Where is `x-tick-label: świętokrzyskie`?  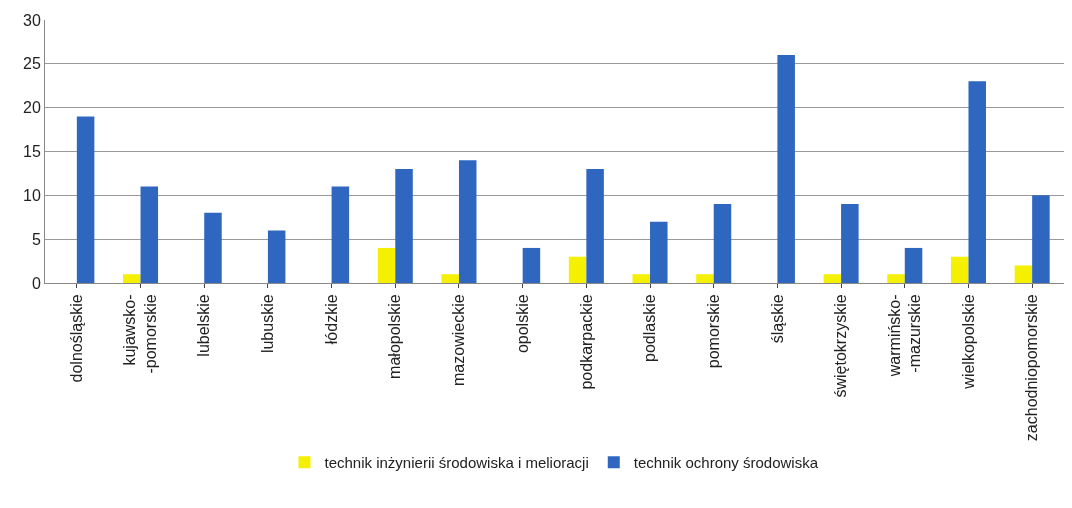
x-tick-label: świętokrzyskie is located at coordinates (841, 346).